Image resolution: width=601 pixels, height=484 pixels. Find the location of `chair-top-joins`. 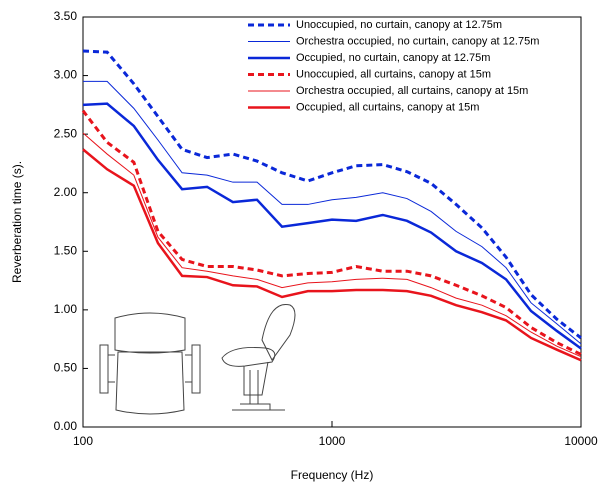

chair-top-joins is located at coordinates (150, 368).